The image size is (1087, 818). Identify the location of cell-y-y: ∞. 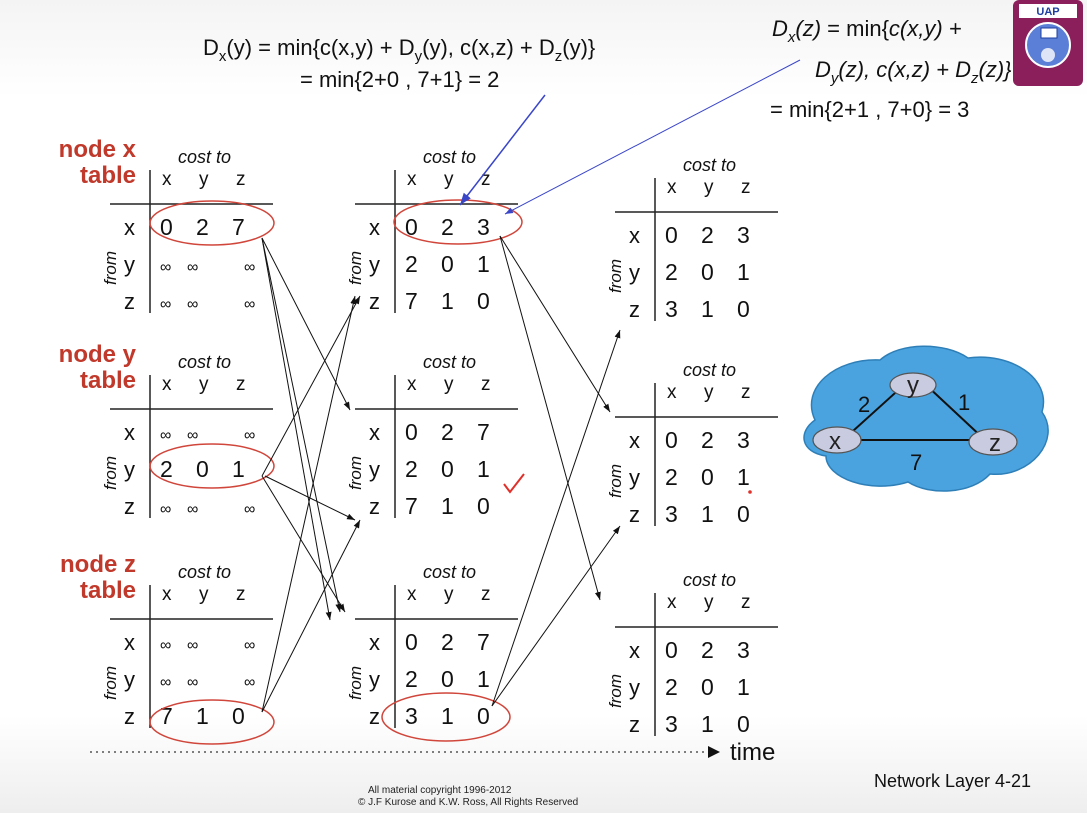
(192, 682).